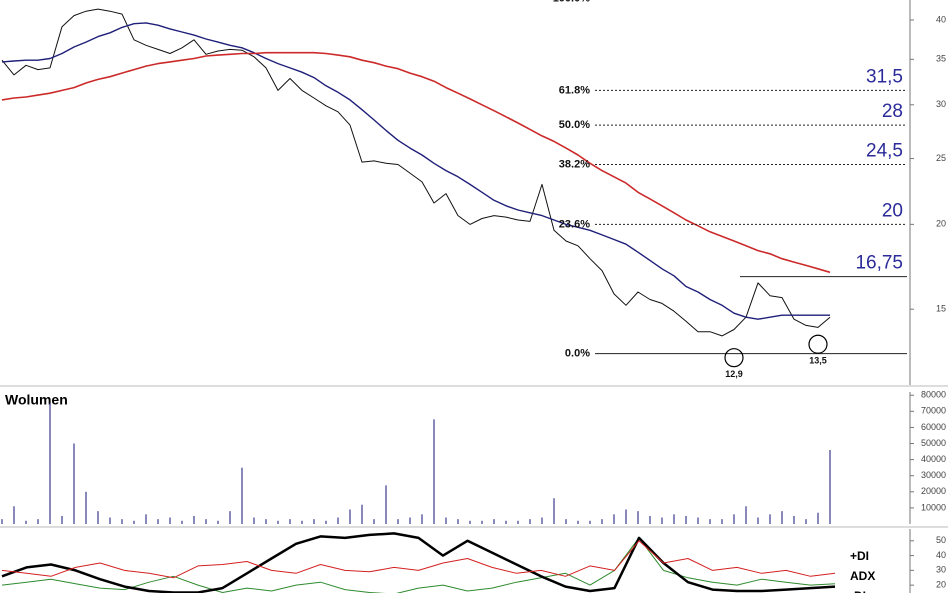  Describe the element at coordinates (933, 411) in the screenshot. I see `y-tick-label: 70000` at that location.